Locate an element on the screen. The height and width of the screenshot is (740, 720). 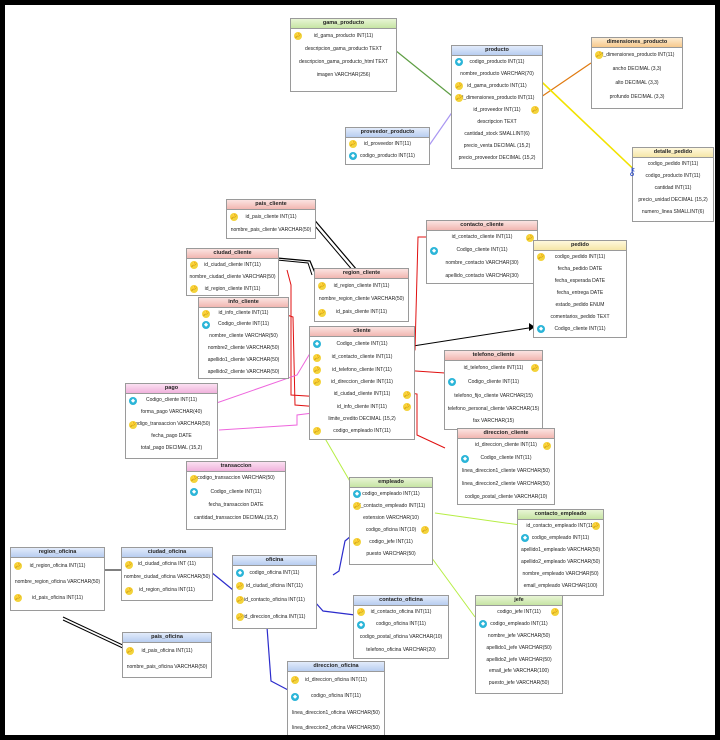
column-row: cantidad INT(11) is located at coordinates (673, 188).